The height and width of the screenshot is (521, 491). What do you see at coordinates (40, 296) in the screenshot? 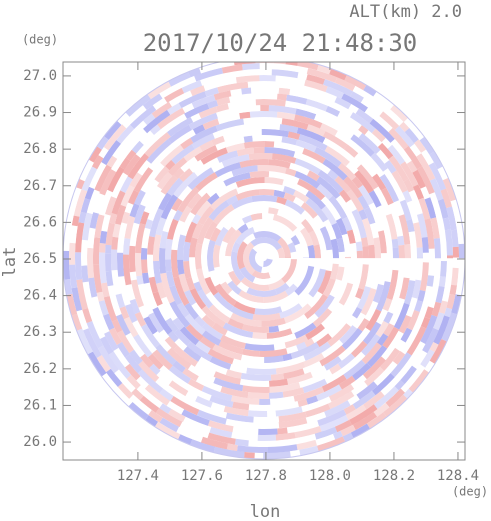
I see `y-tick-label: 26.4` at bounding box center [40, 296].